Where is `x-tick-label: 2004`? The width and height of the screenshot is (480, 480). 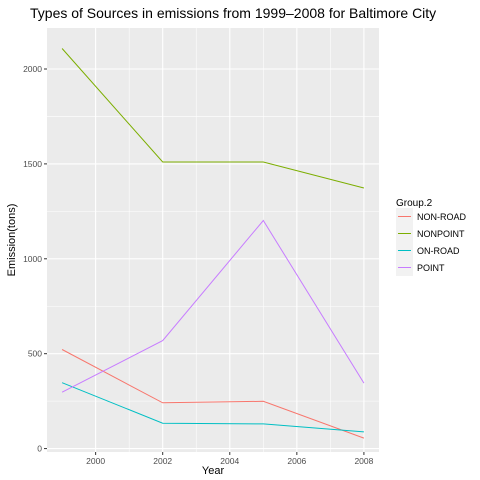
x-tick-label: 2004 is located at coordinates (229, 461).